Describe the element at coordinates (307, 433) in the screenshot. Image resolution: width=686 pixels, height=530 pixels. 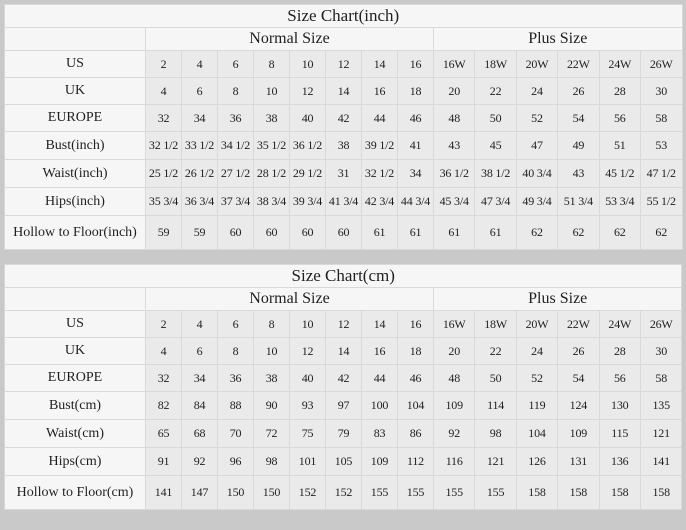
I see `size-value-cell: 75` at that location.